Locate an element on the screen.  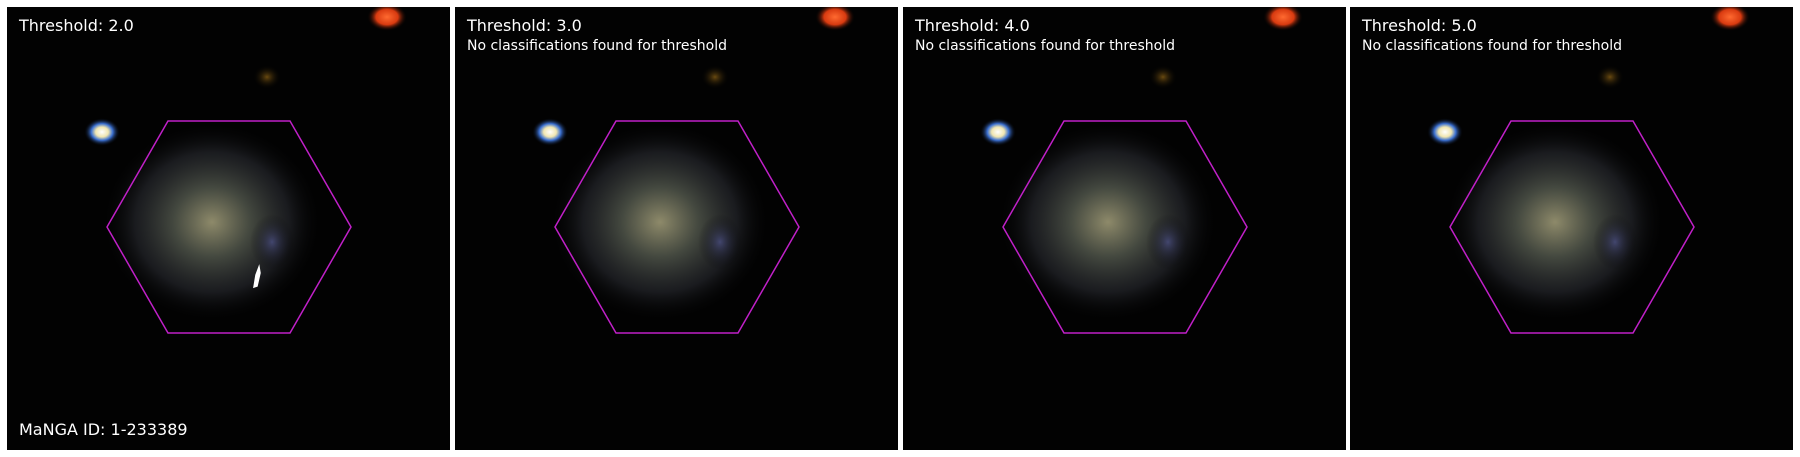
classification-region is located at coordinates (257, 276).